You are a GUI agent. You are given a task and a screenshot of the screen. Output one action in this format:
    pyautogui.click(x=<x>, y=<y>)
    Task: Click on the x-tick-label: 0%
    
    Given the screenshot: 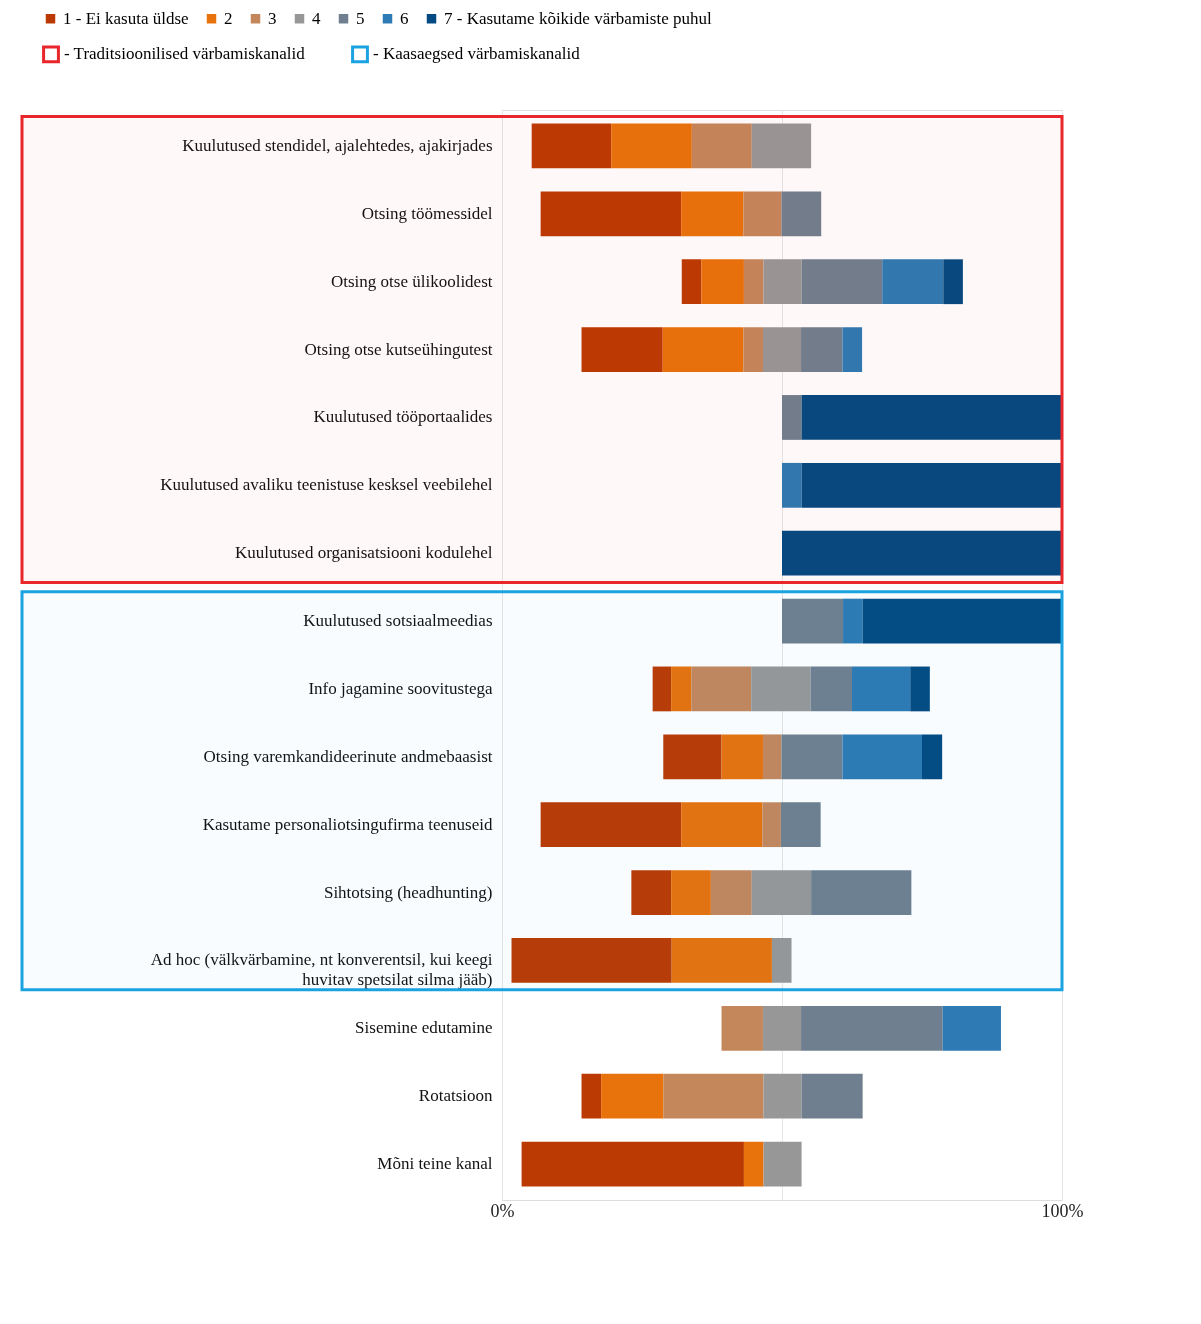 What is the action you would take?
    pyautogui.click(x=502, y=1210)
    